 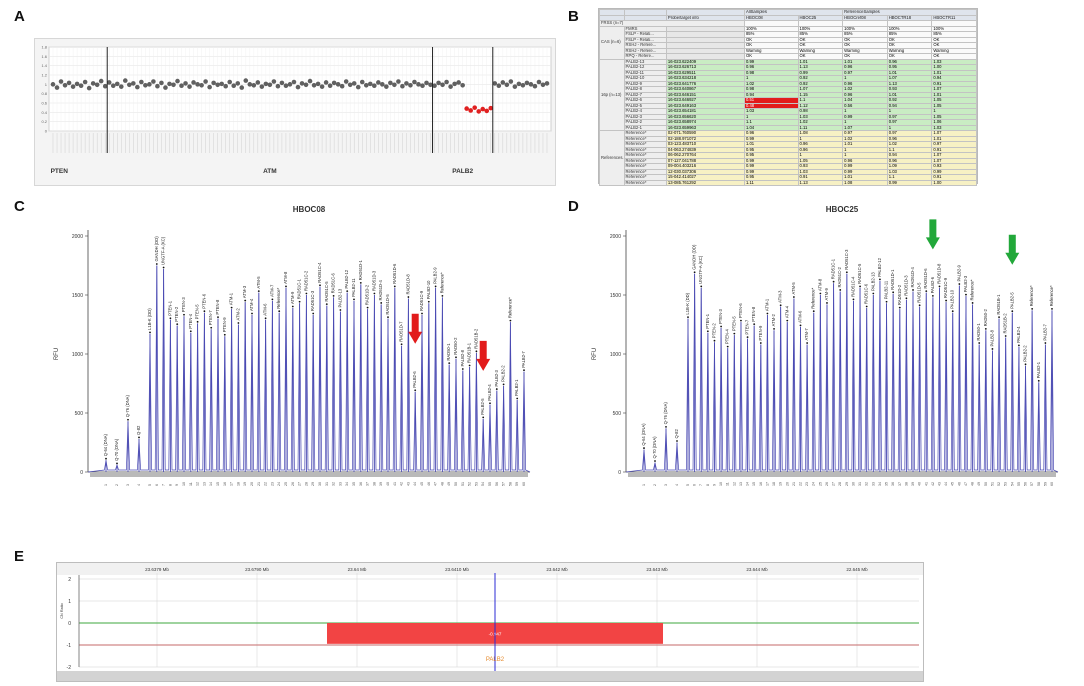 What do you see at coordinates (645, 94) in the screenshot?
I see `probe-label: PALB2-7` at bounding box center [645, 94].